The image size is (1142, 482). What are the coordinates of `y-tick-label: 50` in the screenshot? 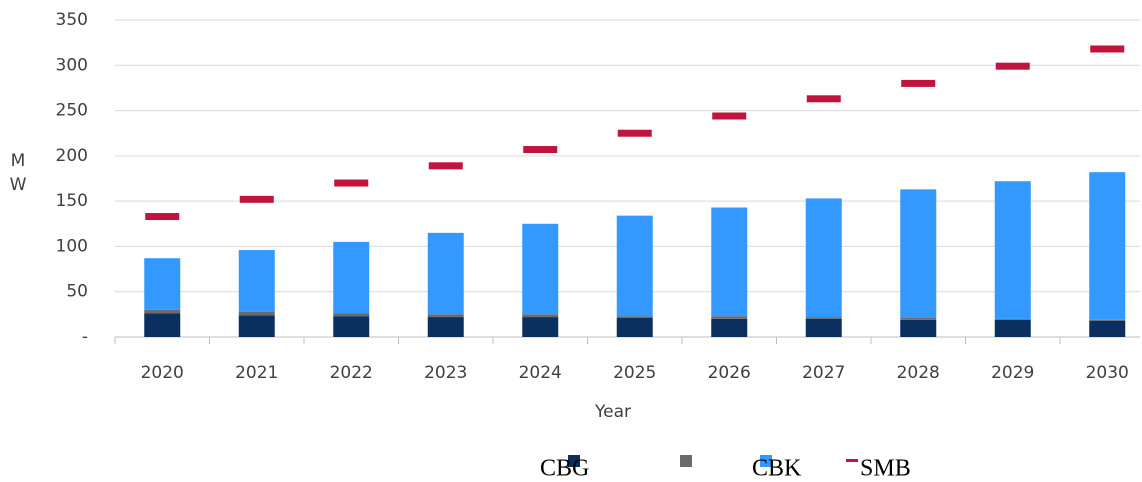 It's located at (77, 292).